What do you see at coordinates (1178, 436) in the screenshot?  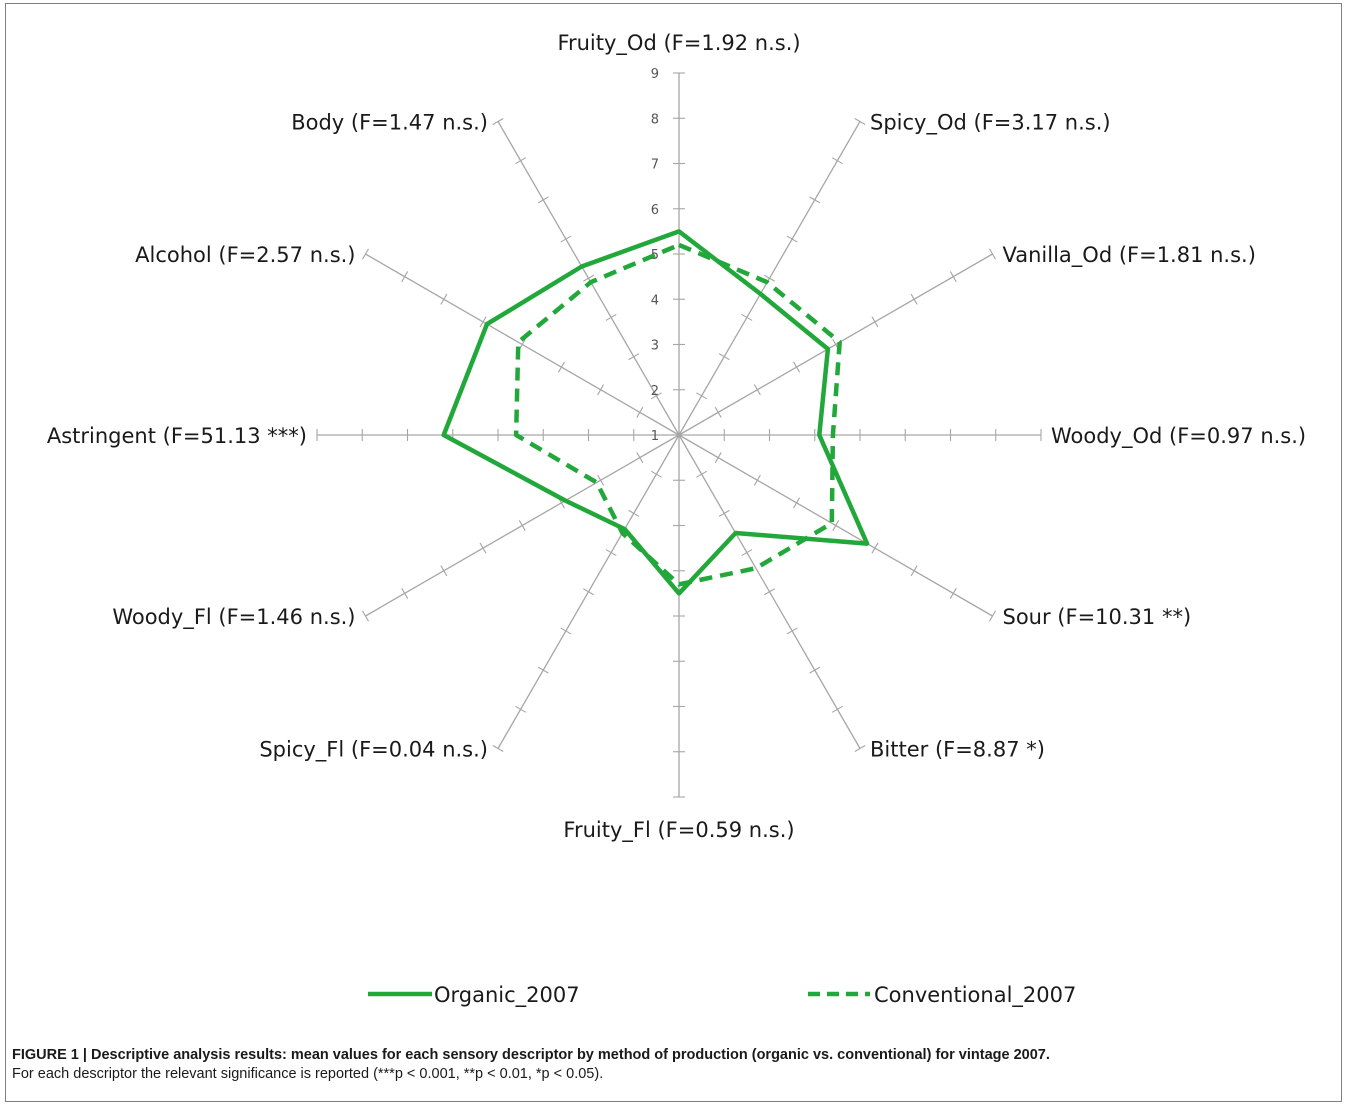 I see `axis-label-woody-od: Woody_Od (F=0.97 n.s.)` at bounding box center [1178, 436].